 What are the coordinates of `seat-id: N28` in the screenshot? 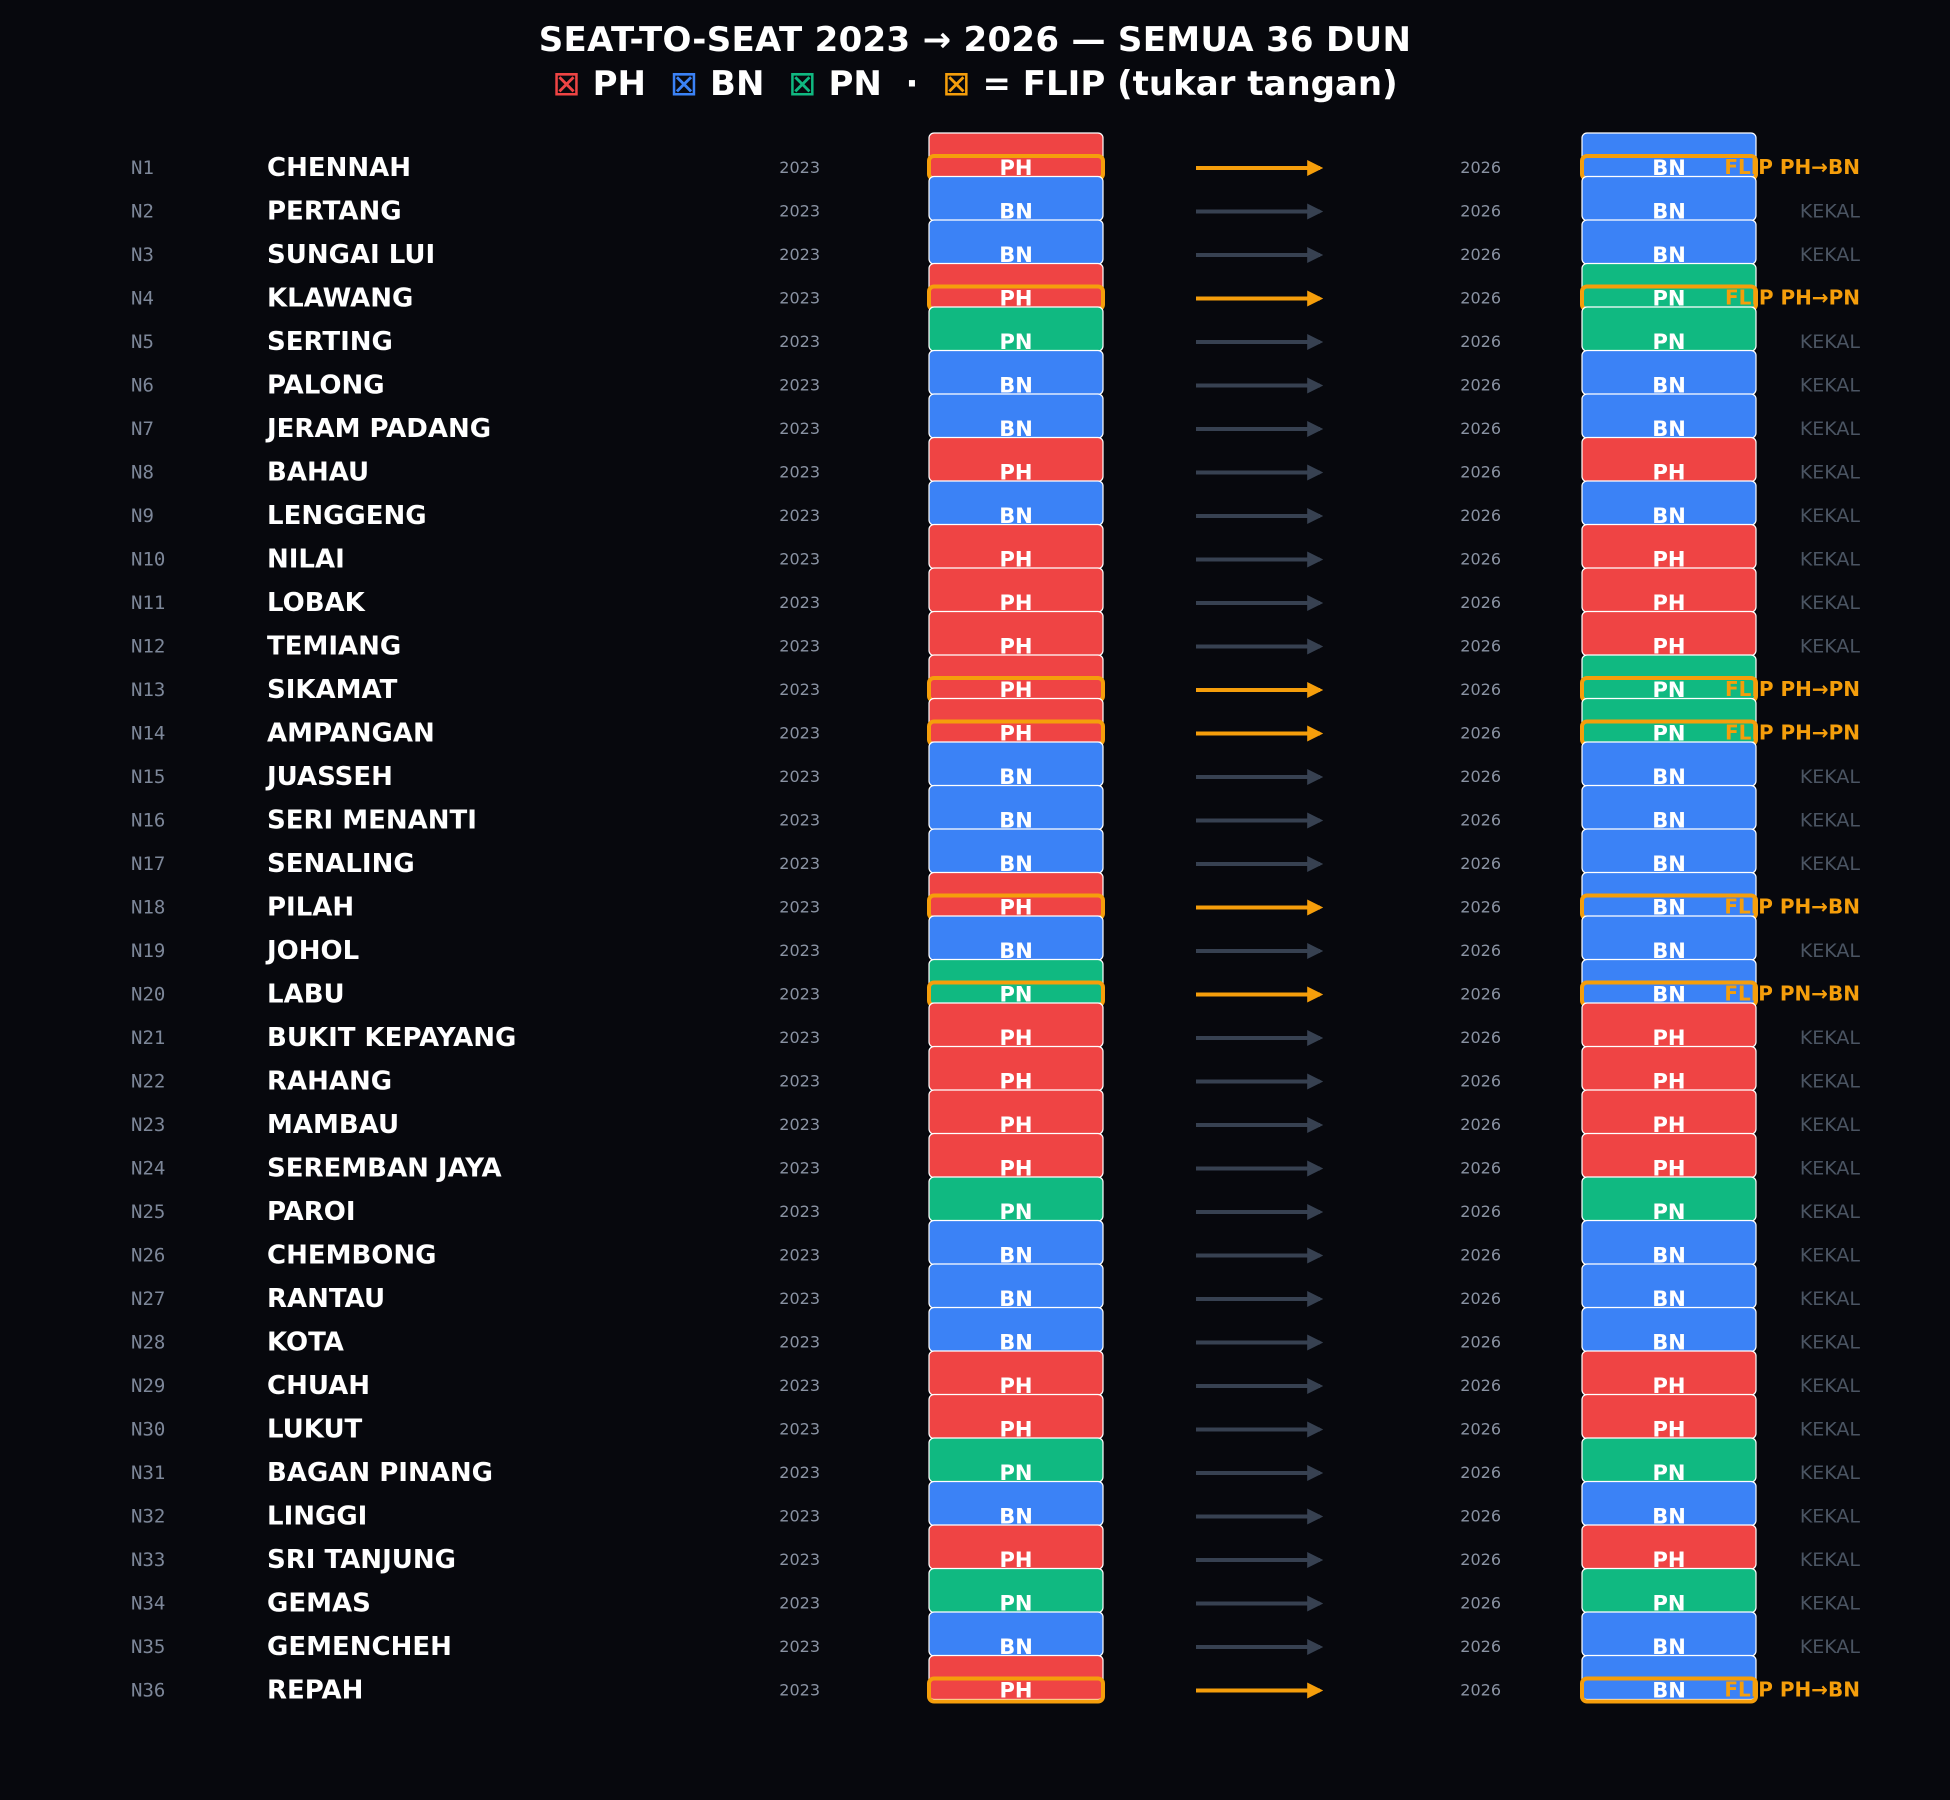 It's located at (148, 1343).